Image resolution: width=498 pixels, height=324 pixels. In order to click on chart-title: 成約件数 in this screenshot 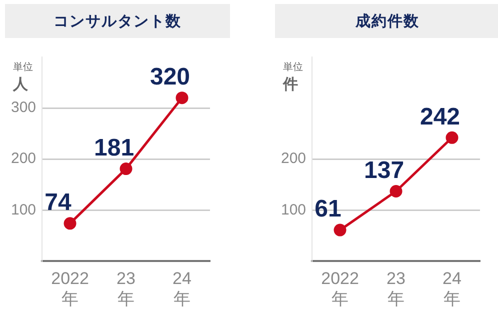, I will do `click(386, 21)`.